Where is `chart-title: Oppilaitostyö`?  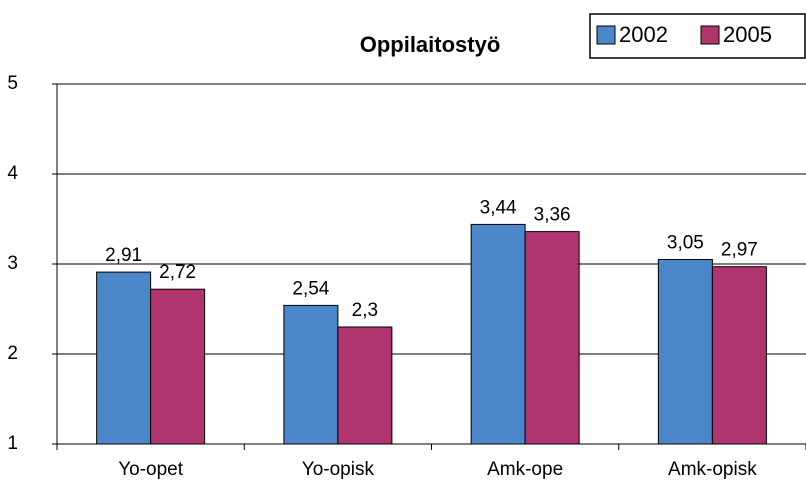
chart-title: Oppilaitostyö is located at coordinates (430, 44).